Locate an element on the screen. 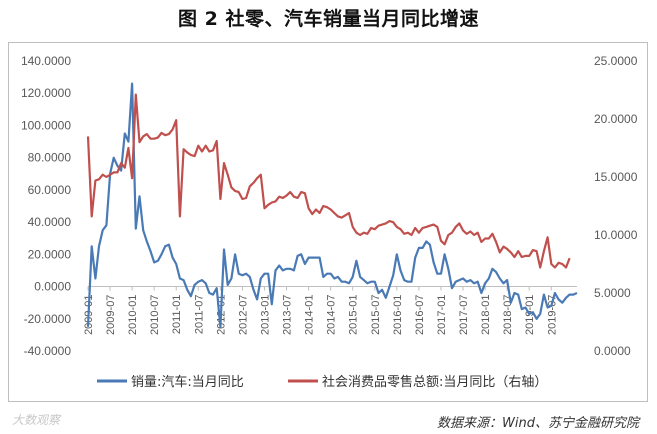  x-tick-label: 2016-01 is located at coordinates (398, 315).